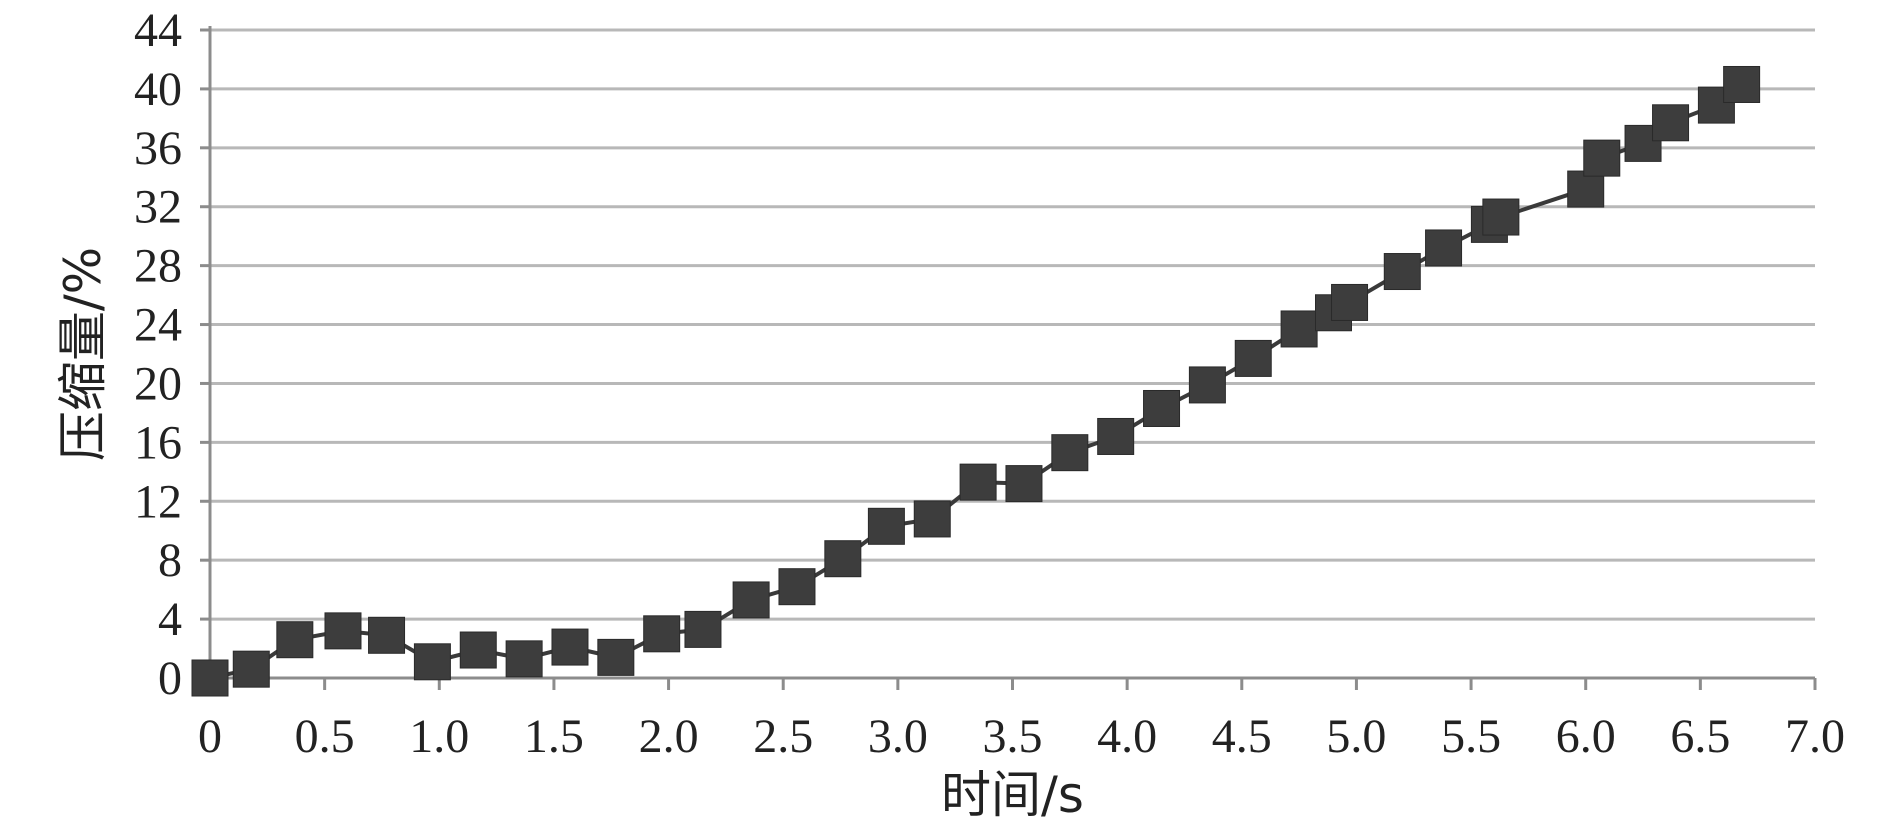  I want to click on y-tick-label: 28, so click(158, 266).